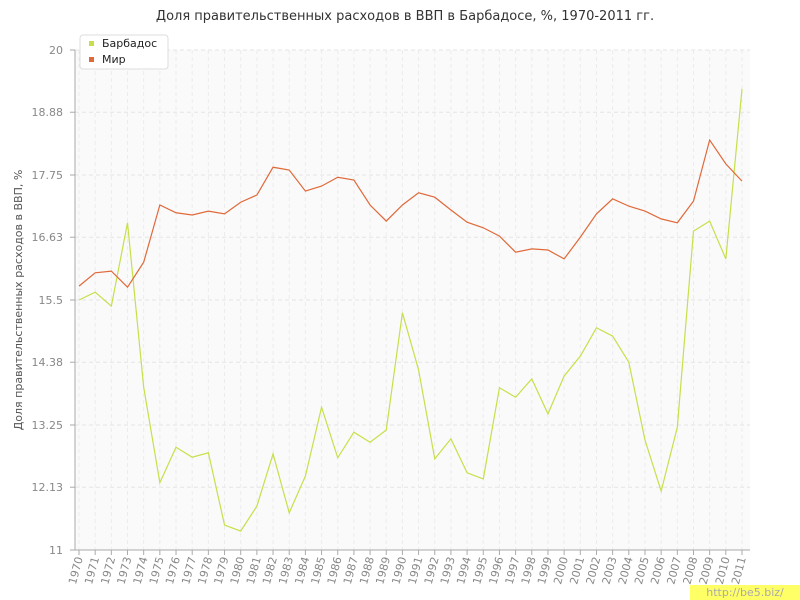 The image size is (800, 600). I want to click on y-tick-label: 13.25, so click(48, 425).